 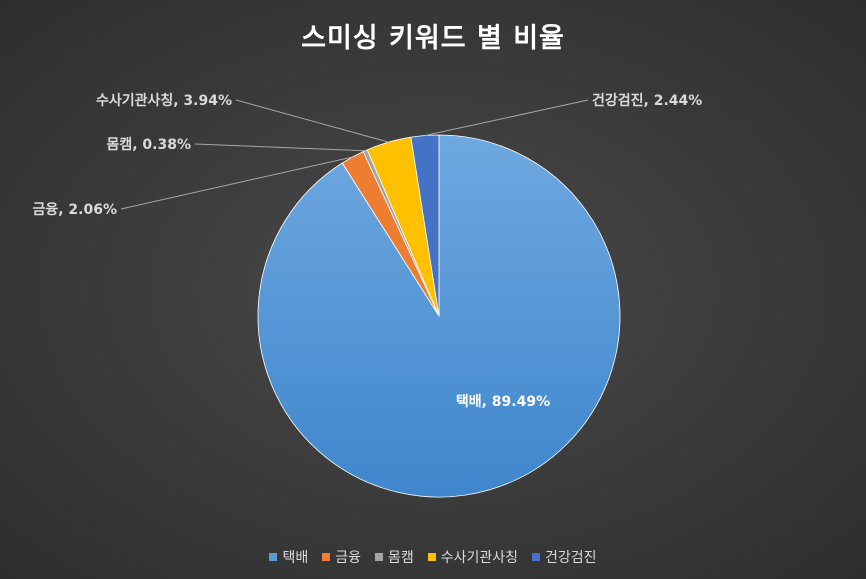 What do you see at coordinates (571, 558) in the screenshot?
I see `legend-label-5: 건강검진` at bounding box center [571, 558].